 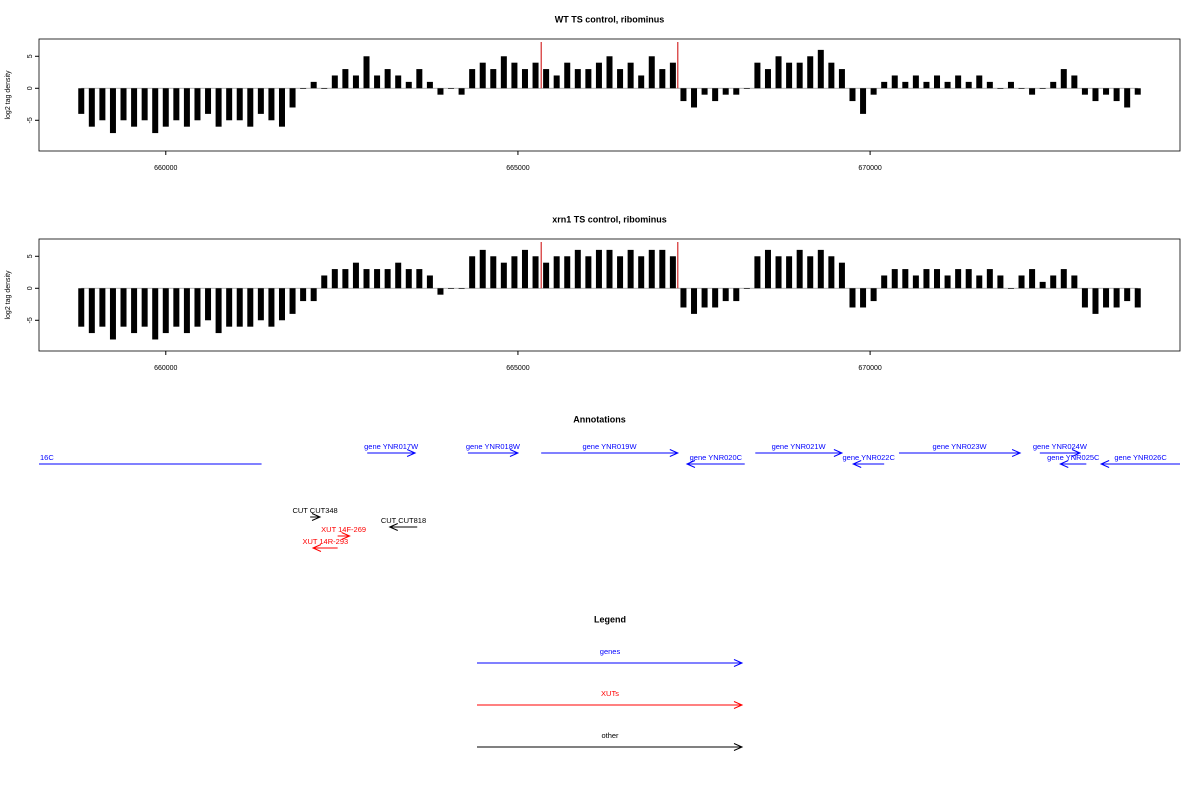 What do you see at coordinates (610, 735) in the screenshot?
I see `legend-label: other` at bounding box center [610, 735].